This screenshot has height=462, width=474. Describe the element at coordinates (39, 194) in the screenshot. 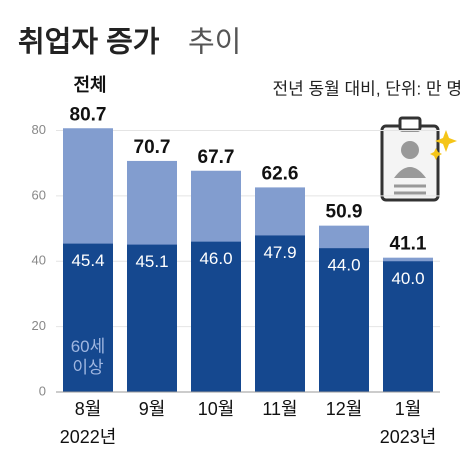

I see `y-tick-label: 60` at that location.